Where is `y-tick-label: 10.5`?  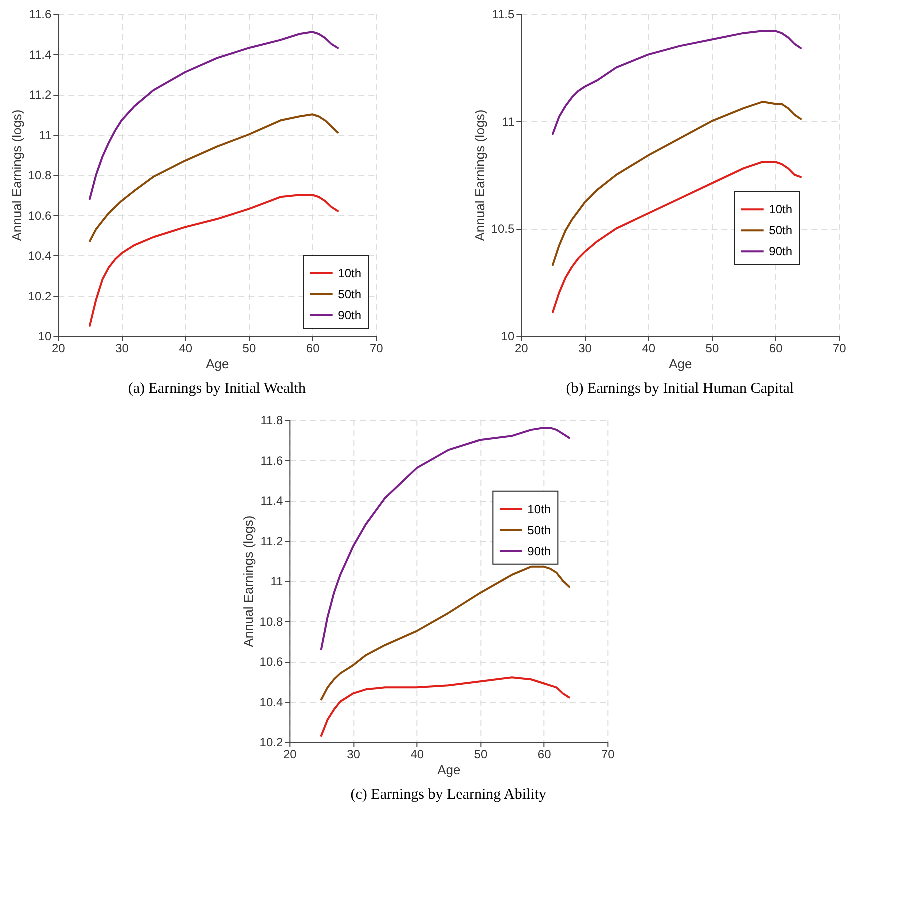
y-tick-label: 10.5 is located at coordinates (503, 229).